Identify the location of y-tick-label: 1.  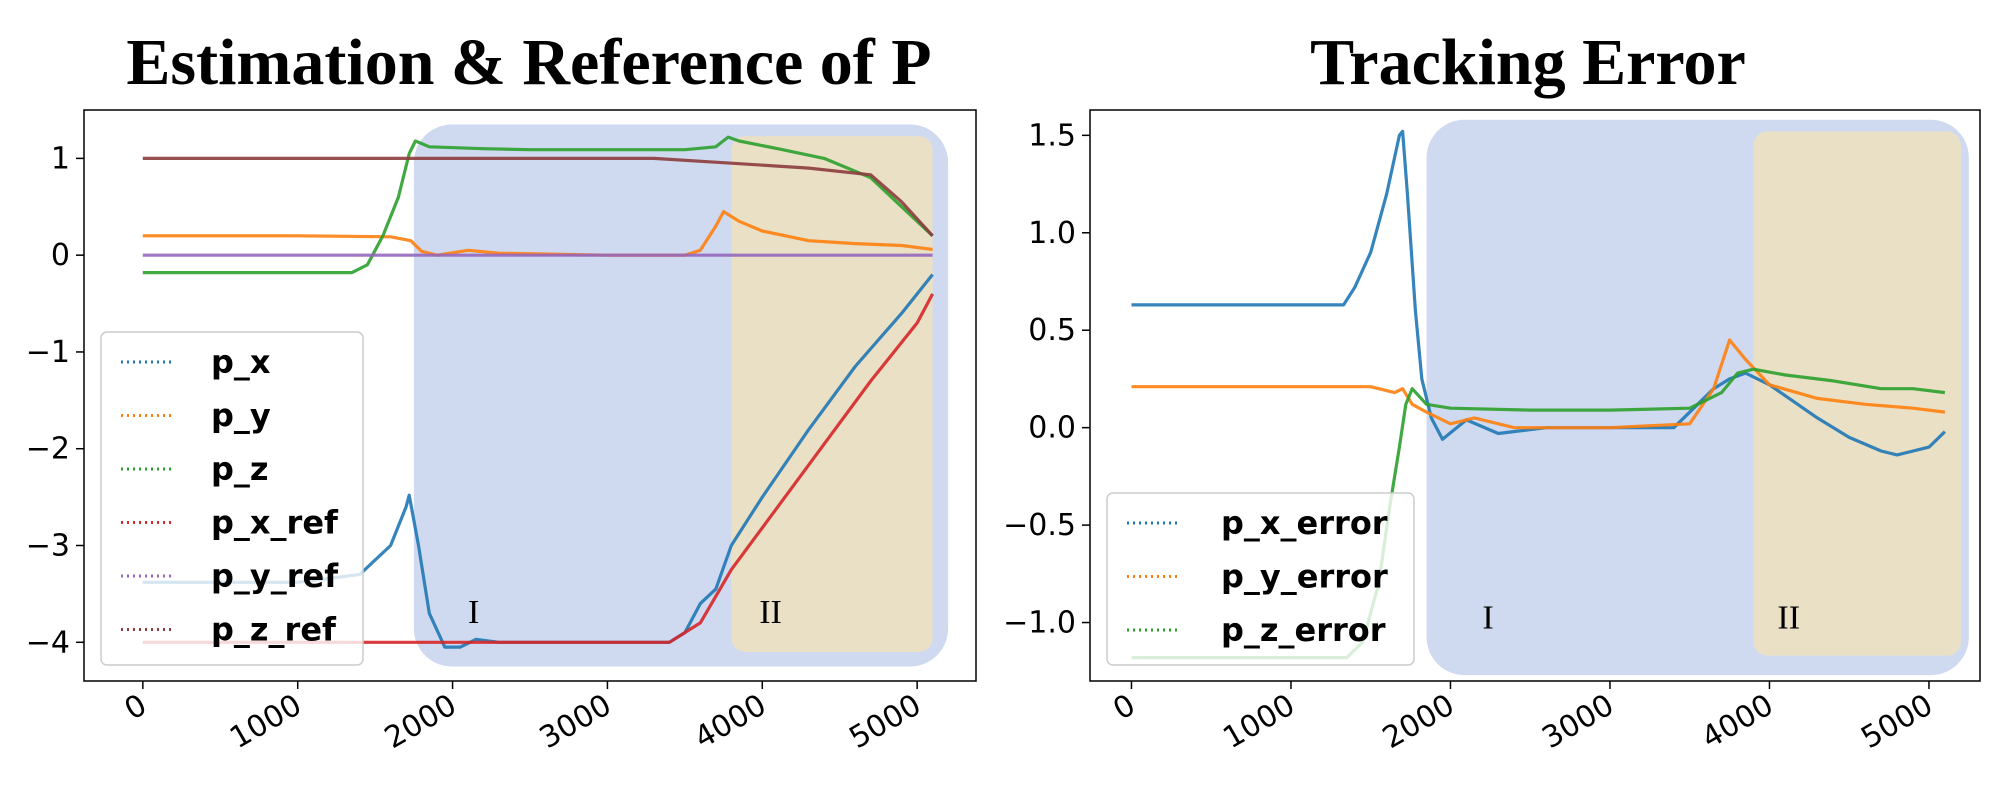
(60, 158).